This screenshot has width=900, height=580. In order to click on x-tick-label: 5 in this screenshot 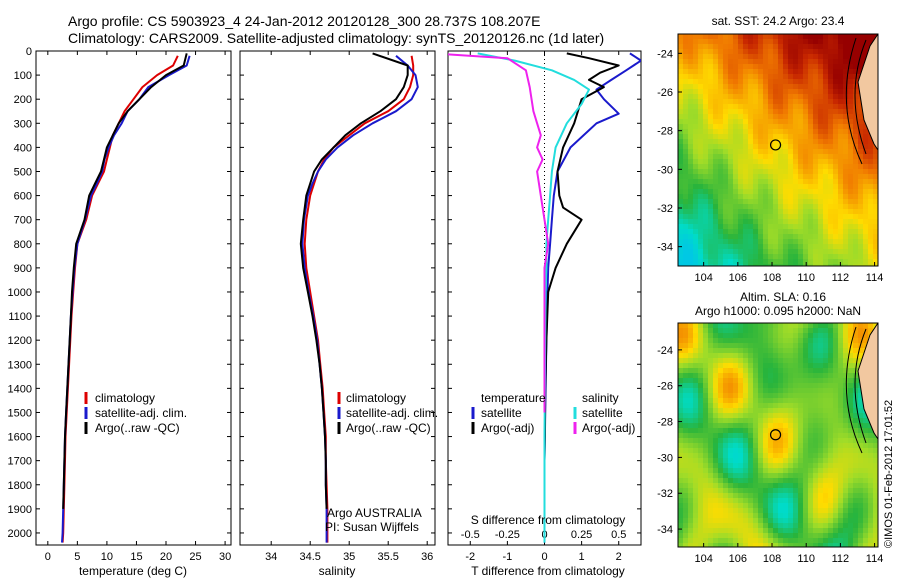, I will do `click(77, 557)`.